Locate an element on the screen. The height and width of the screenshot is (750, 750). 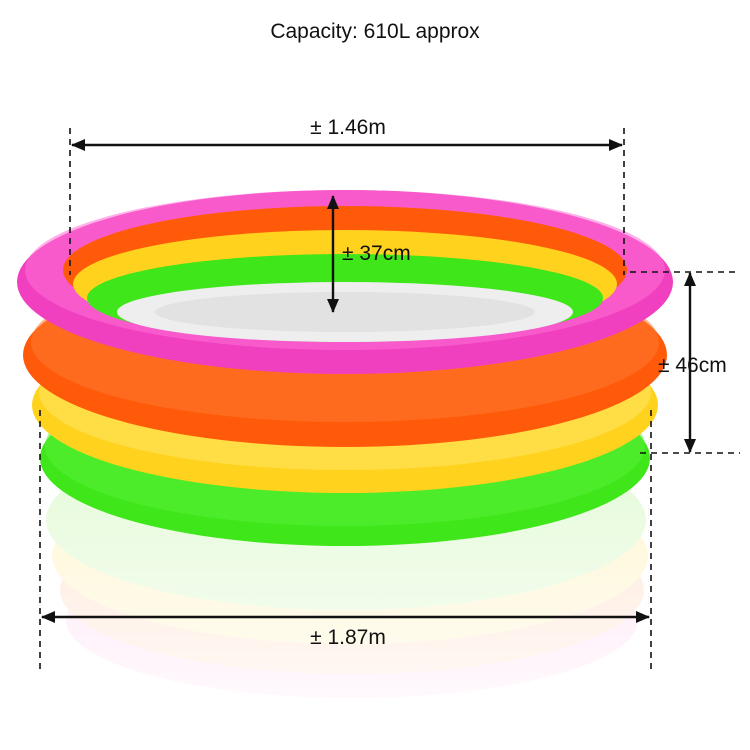
pool-height-label: ± 46cm is located at coordinates (692, 365).